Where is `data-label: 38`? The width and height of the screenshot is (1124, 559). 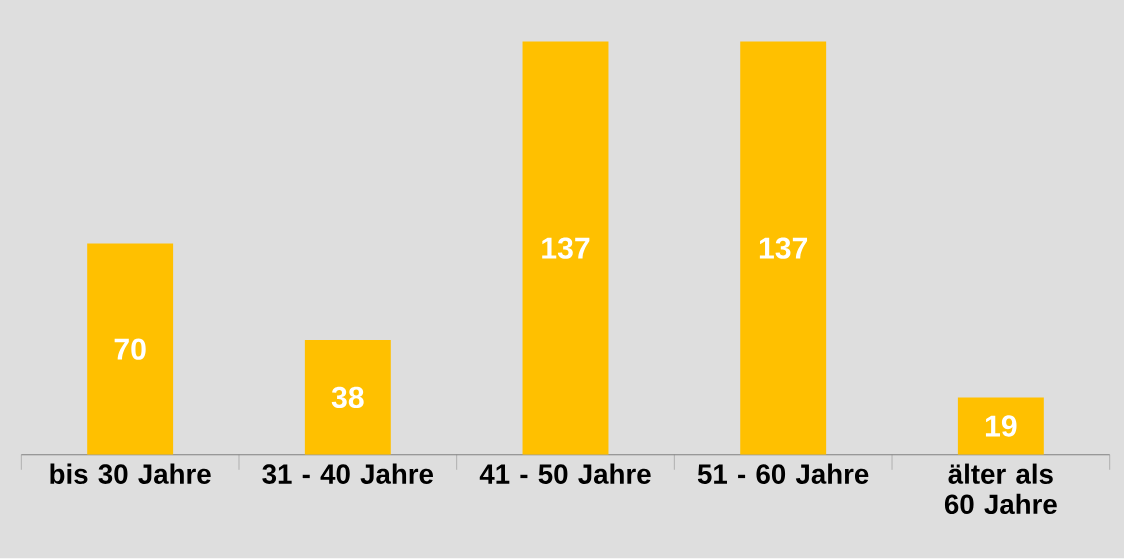
data-label: 38 is located at coordinates (347, 397).